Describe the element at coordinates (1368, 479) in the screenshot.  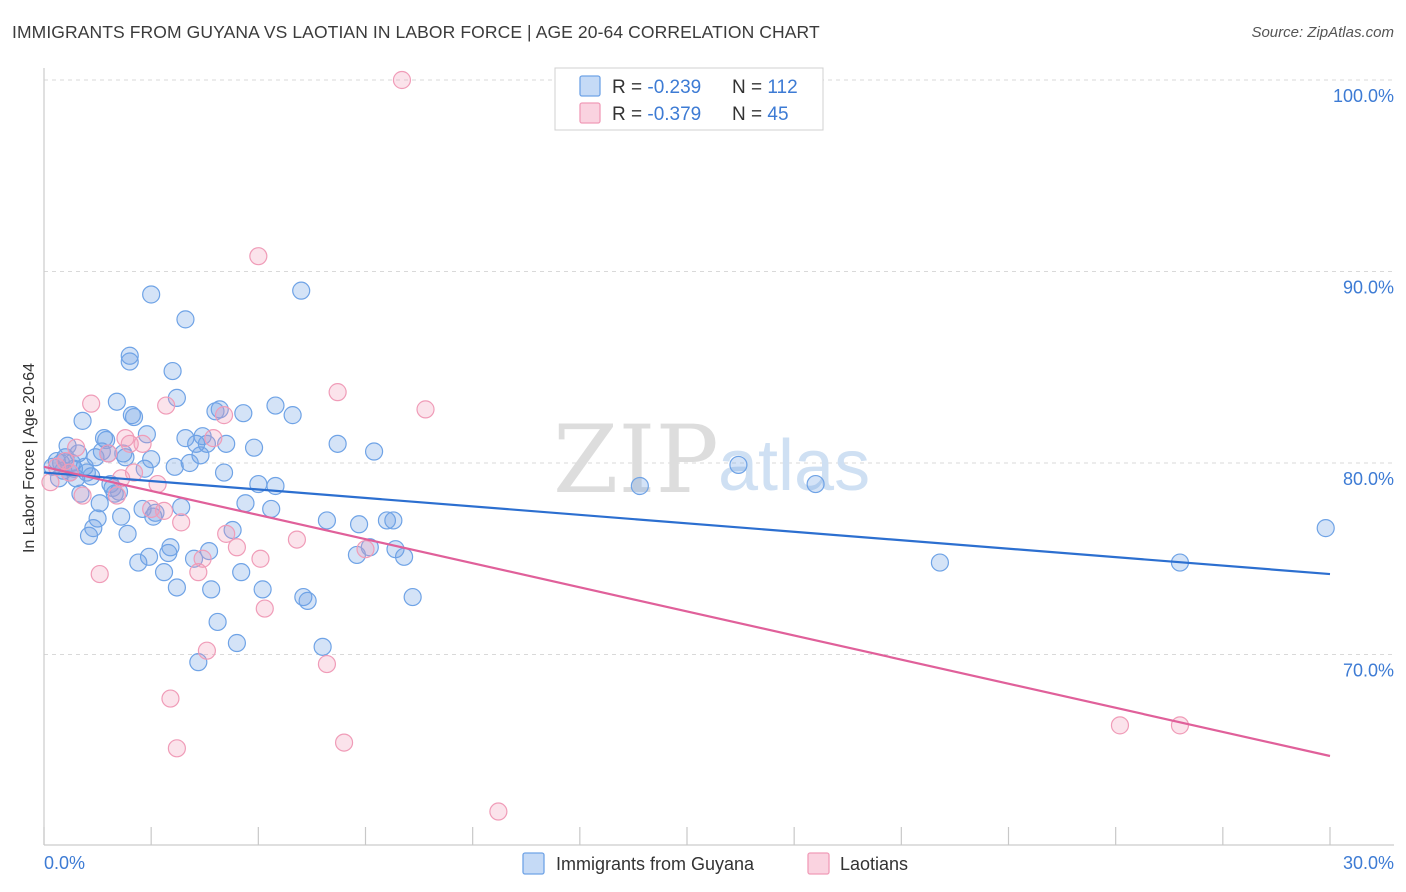
I see `y-tick-label-80: 80.0%` at that location.